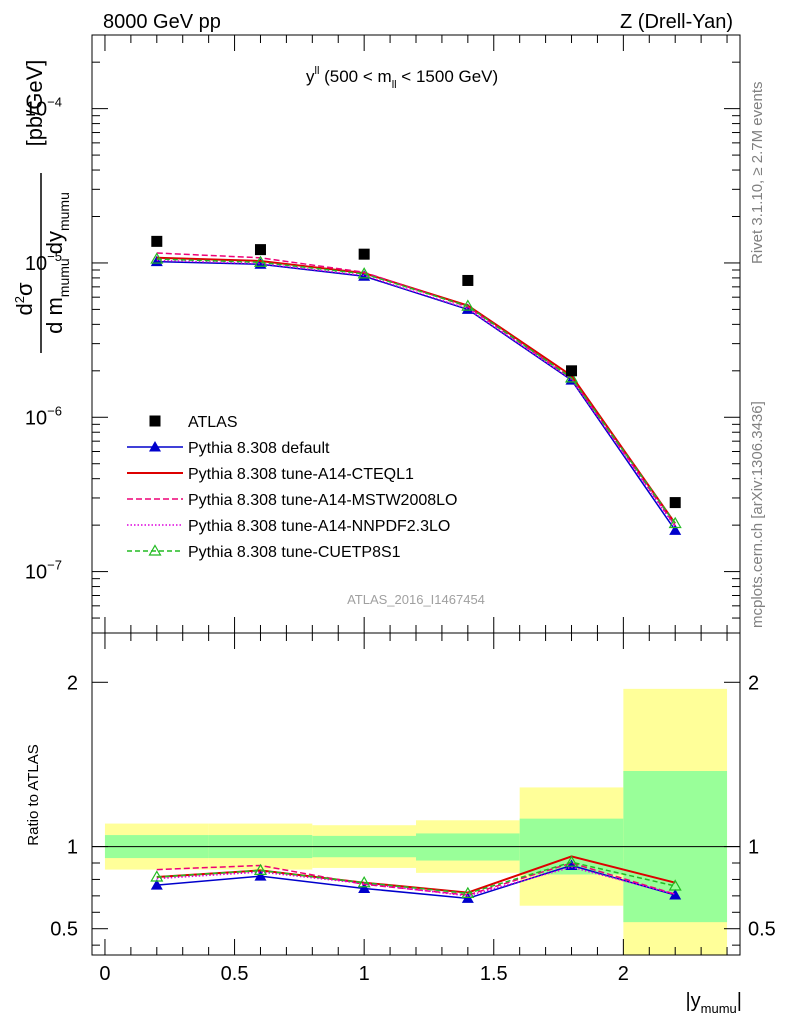  Describe the element at coordinates (402, 78) in the screenshot. I see `main-plot-title: yll (500 < mll < 1500 GeV)` at that location.